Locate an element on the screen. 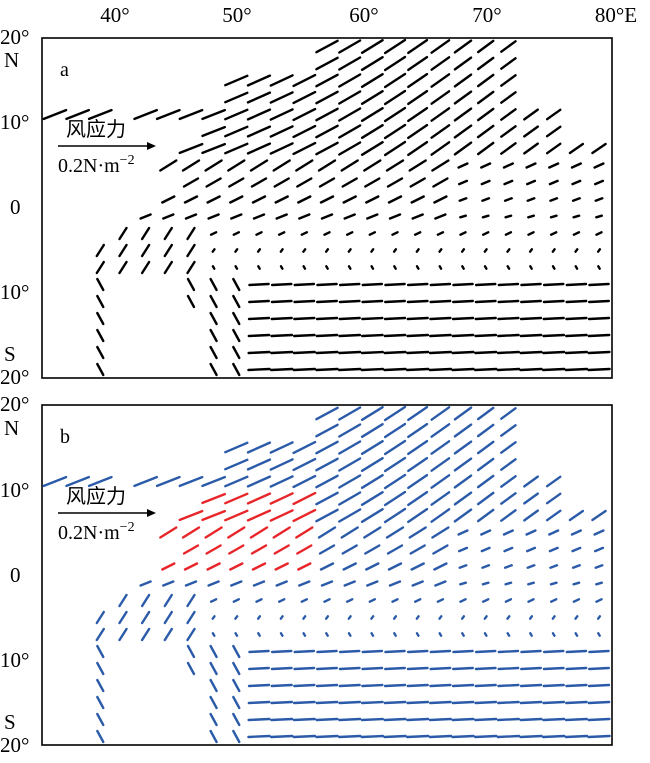  y-tick-label-0: 0 is located at coordinates (15, 575).